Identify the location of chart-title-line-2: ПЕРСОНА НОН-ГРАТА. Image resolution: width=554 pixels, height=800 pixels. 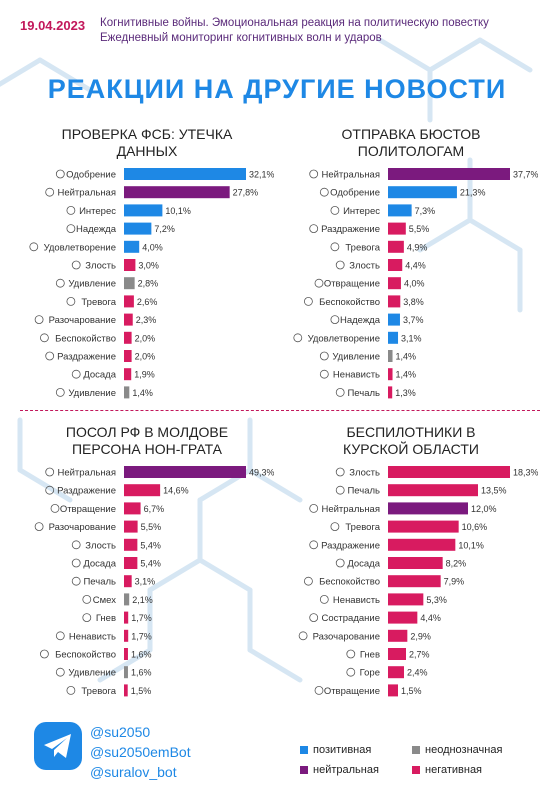
(147, 449).